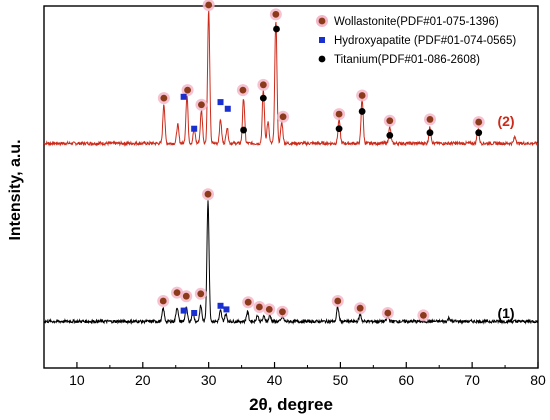 The width and height of the screenshot is (550, 420). Describe the element at coordinates (407, 60) in the screenshot. I see `legend-label: Titanium(PDF#01-086-2608)` at that location.